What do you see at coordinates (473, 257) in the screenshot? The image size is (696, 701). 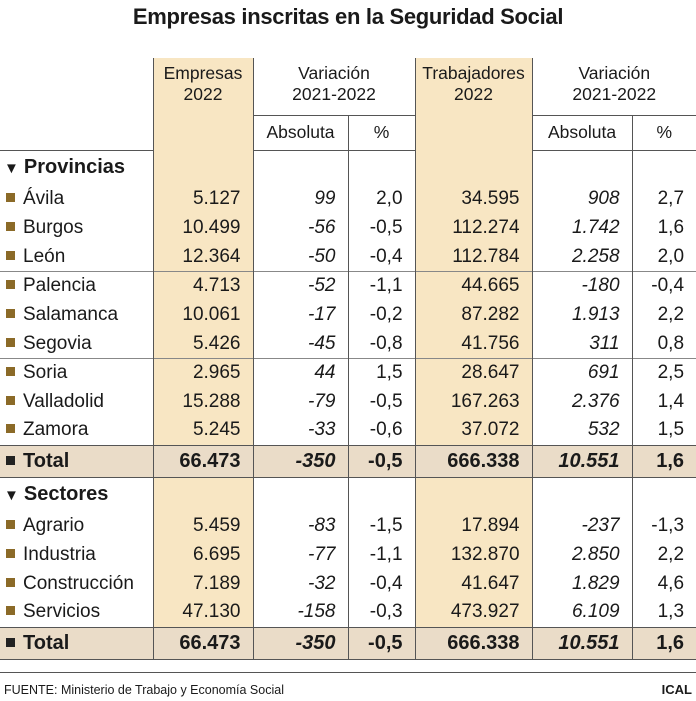 I see `value-cell: 112.784` at bounding box center [473, 257].